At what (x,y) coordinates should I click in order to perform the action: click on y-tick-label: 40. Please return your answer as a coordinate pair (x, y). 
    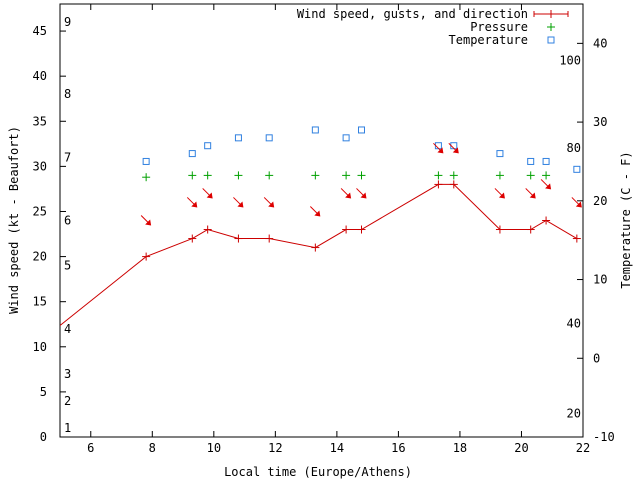
    Looking at the image, I should click on (40, 76).